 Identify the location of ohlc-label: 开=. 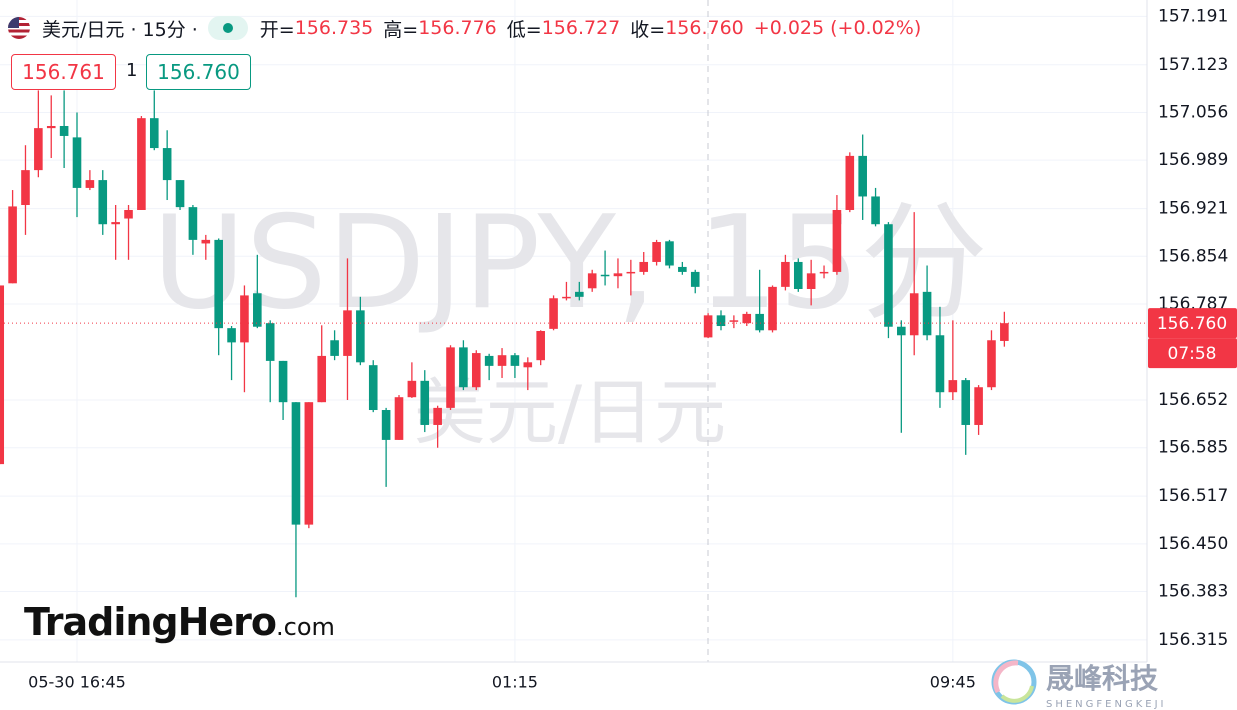
(277, 29).